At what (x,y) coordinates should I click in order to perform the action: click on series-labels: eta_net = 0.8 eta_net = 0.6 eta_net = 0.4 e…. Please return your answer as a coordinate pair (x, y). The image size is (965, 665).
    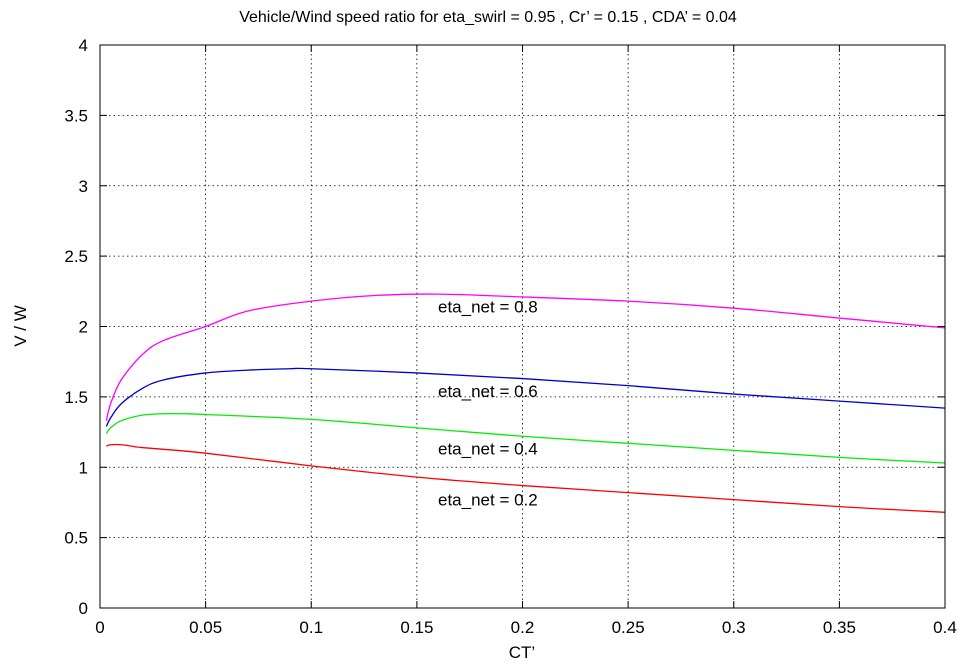
    Looking at the image, I should click on (488, 403).